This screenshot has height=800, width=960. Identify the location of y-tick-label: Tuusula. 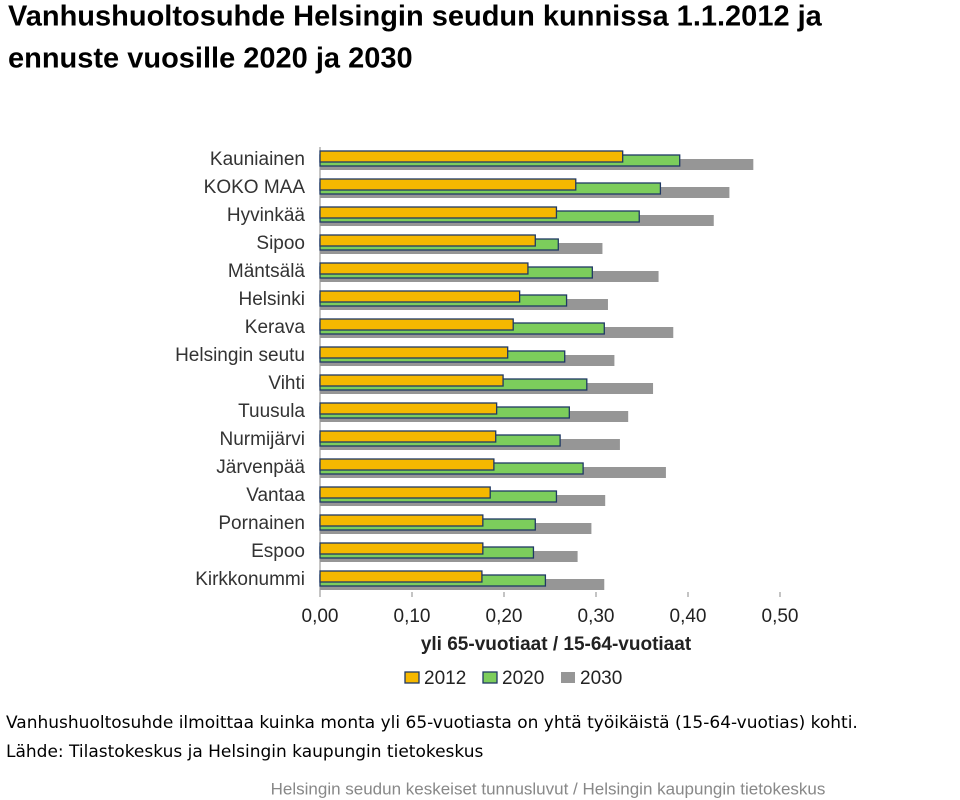
(271, 411).